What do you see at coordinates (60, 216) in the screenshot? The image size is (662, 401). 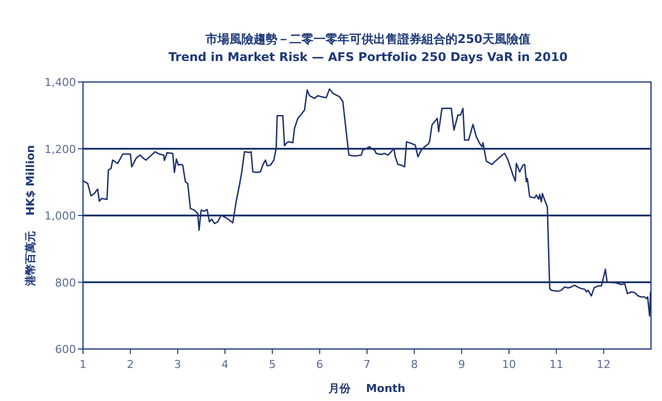 I see `y-tick-label: 1,000` at bounding box center [60, 216].